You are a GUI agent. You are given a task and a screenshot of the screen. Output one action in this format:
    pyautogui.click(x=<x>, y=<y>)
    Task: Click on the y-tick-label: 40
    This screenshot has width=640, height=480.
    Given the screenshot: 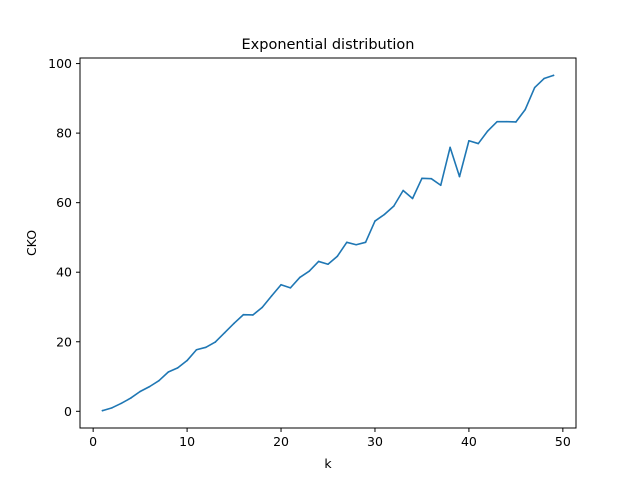 What is the action you would take?
    pyautogui.click(x=64, y=272)
    